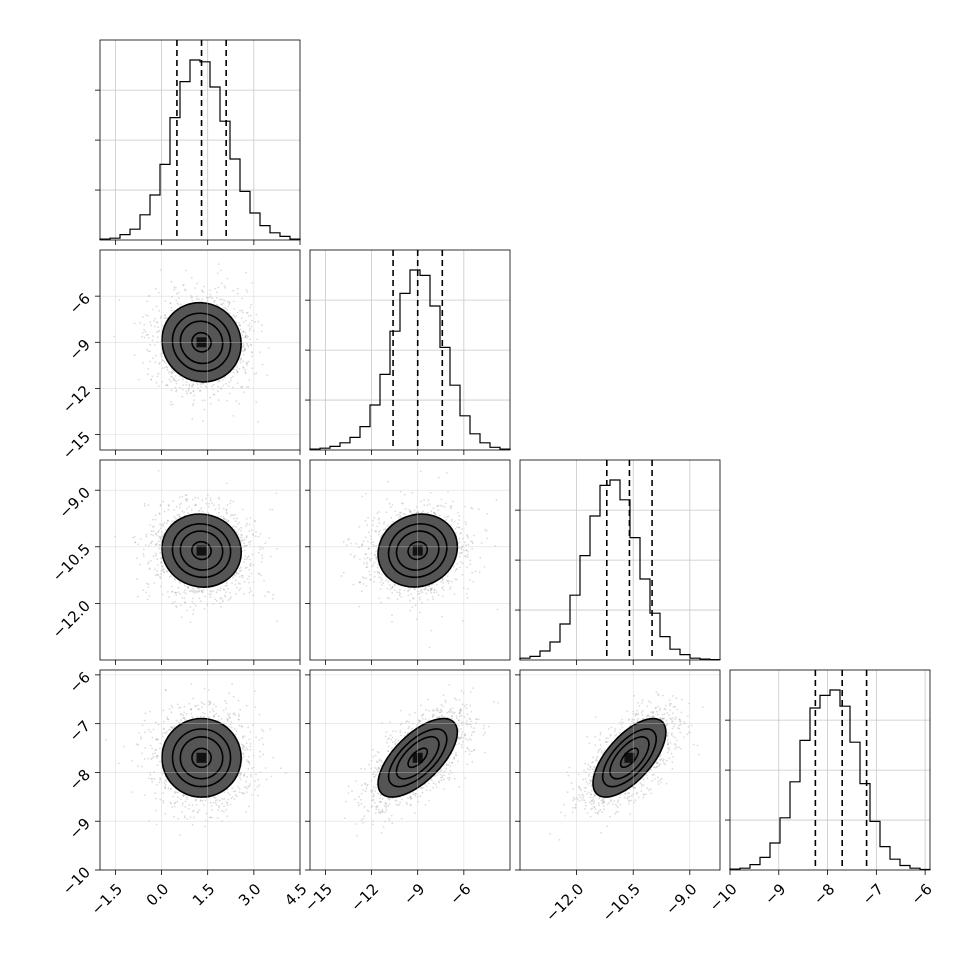 The height and width of the screenshot is (970, 970). What do you see at coordinates (198, 772) in the screenshot?
I see `scatter-panel-p1-p4` at bounding box center [198, 772].